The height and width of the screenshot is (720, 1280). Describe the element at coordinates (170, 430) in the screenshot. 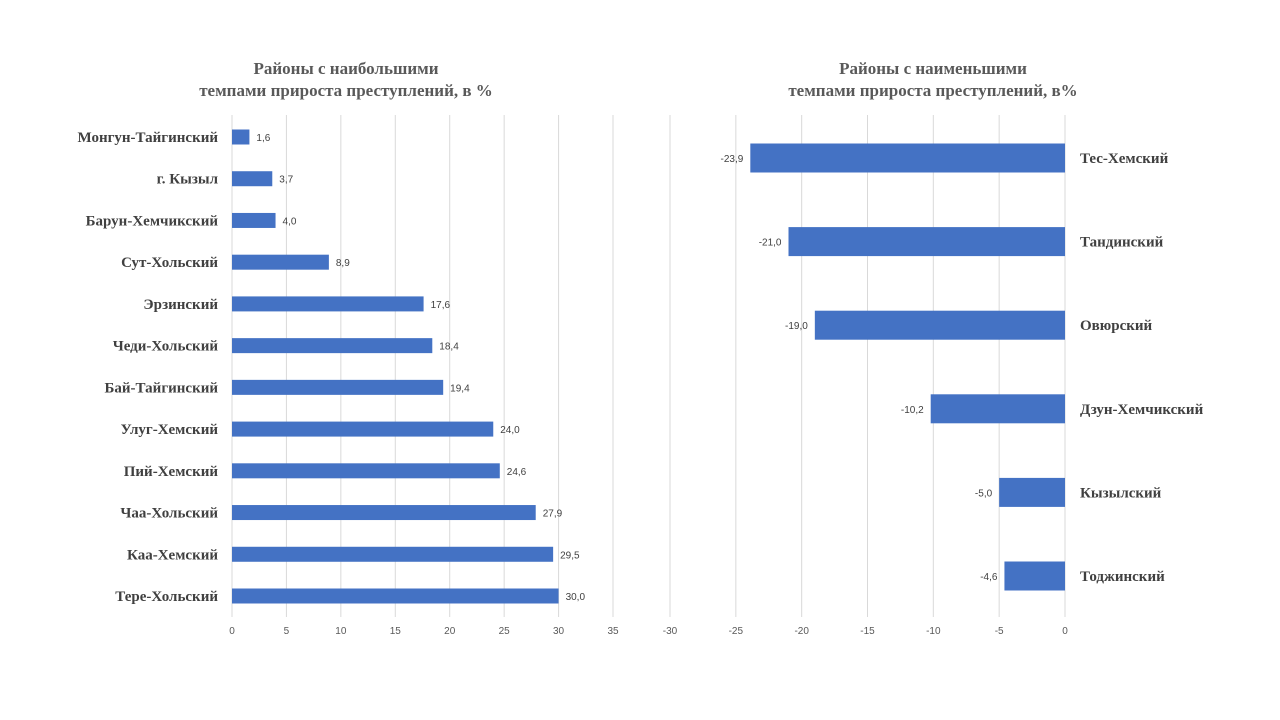

I see `category-label: Улуг-Хемский` at that location.